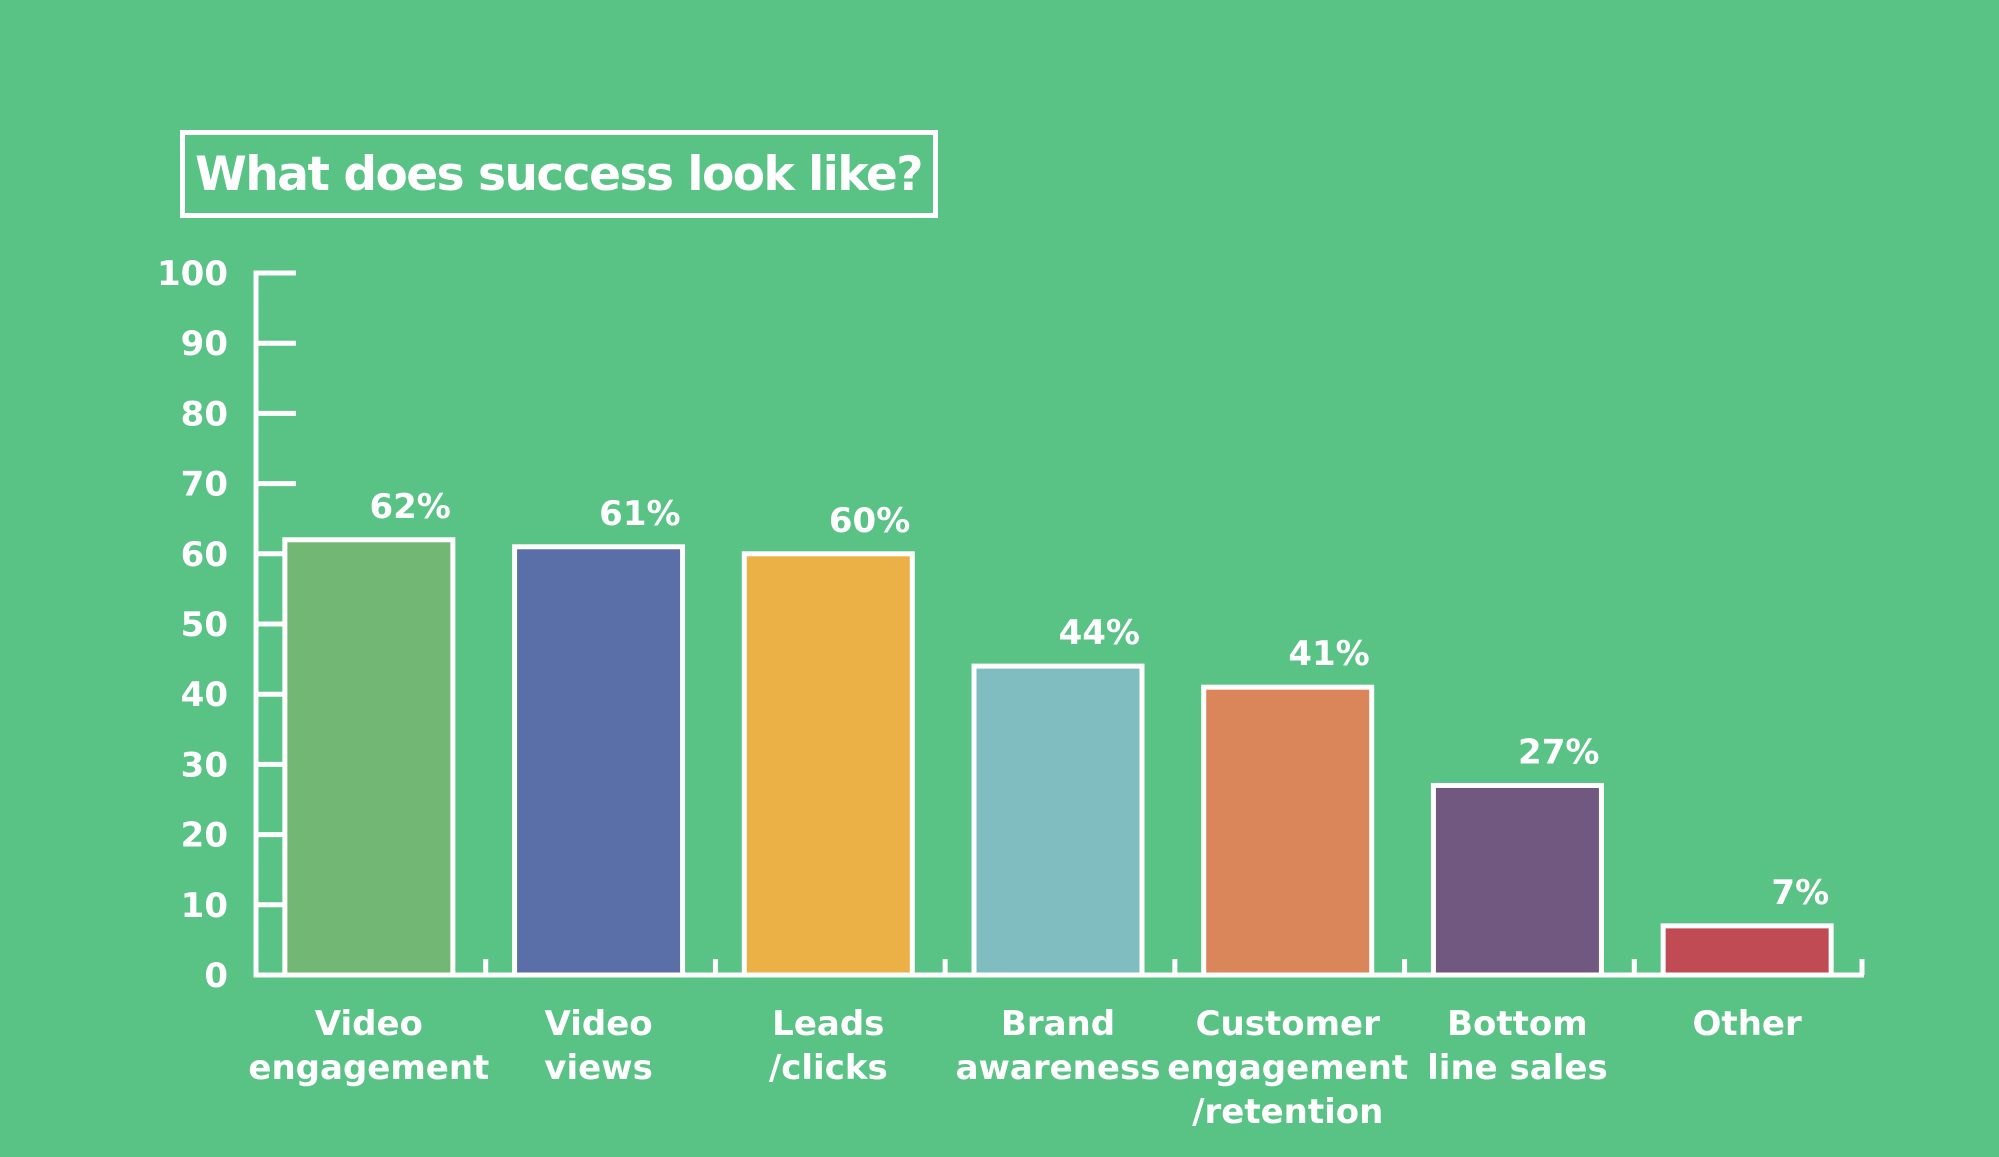 Image resolution: width=1999 pixels, height=1157 pixels. What do you see at coordinates (204, 625) in the screenshot?
I see `y-tick-label: 50` at bounding box center [204, 625].